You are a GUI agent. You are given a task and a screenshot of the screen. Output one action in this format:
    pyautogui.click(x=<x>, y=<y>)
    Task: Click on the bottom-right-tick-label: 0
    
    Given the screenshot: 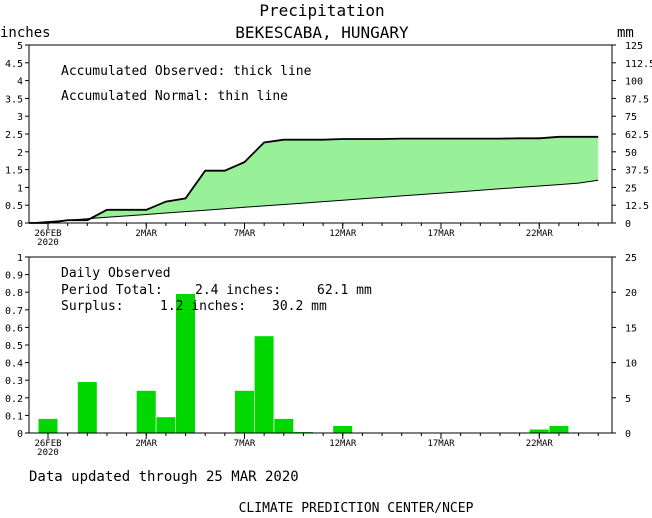 What is the action you would take?
    pyautogui.click(x=628, y=434)
    